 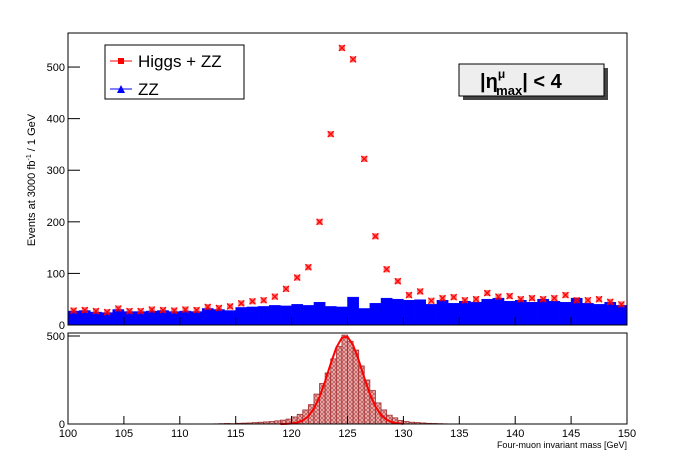 What do you see at coordinates (121, 89) in the screenshot?
I see `legend-marker` at bounding box center [121, 89].